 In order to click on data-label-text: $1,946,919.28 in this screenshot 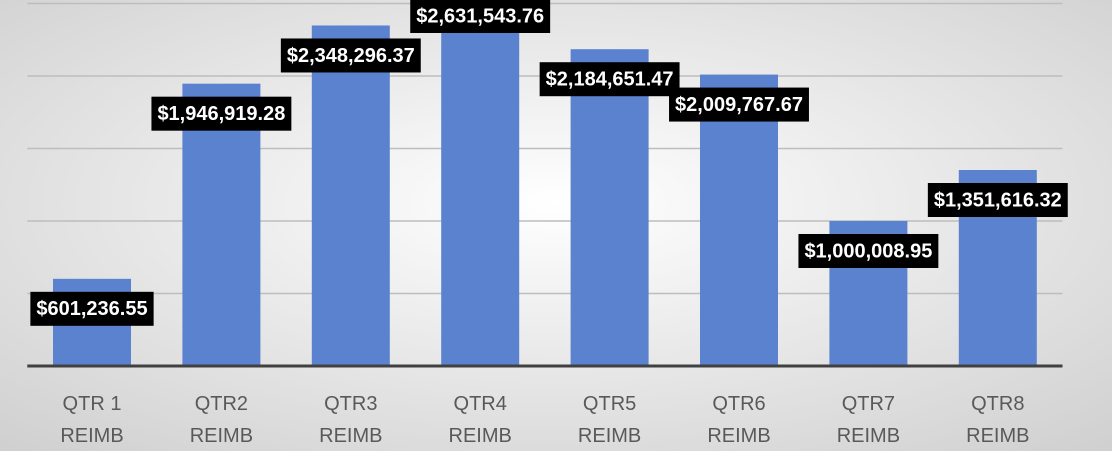, I will do `click(221, 114)`.